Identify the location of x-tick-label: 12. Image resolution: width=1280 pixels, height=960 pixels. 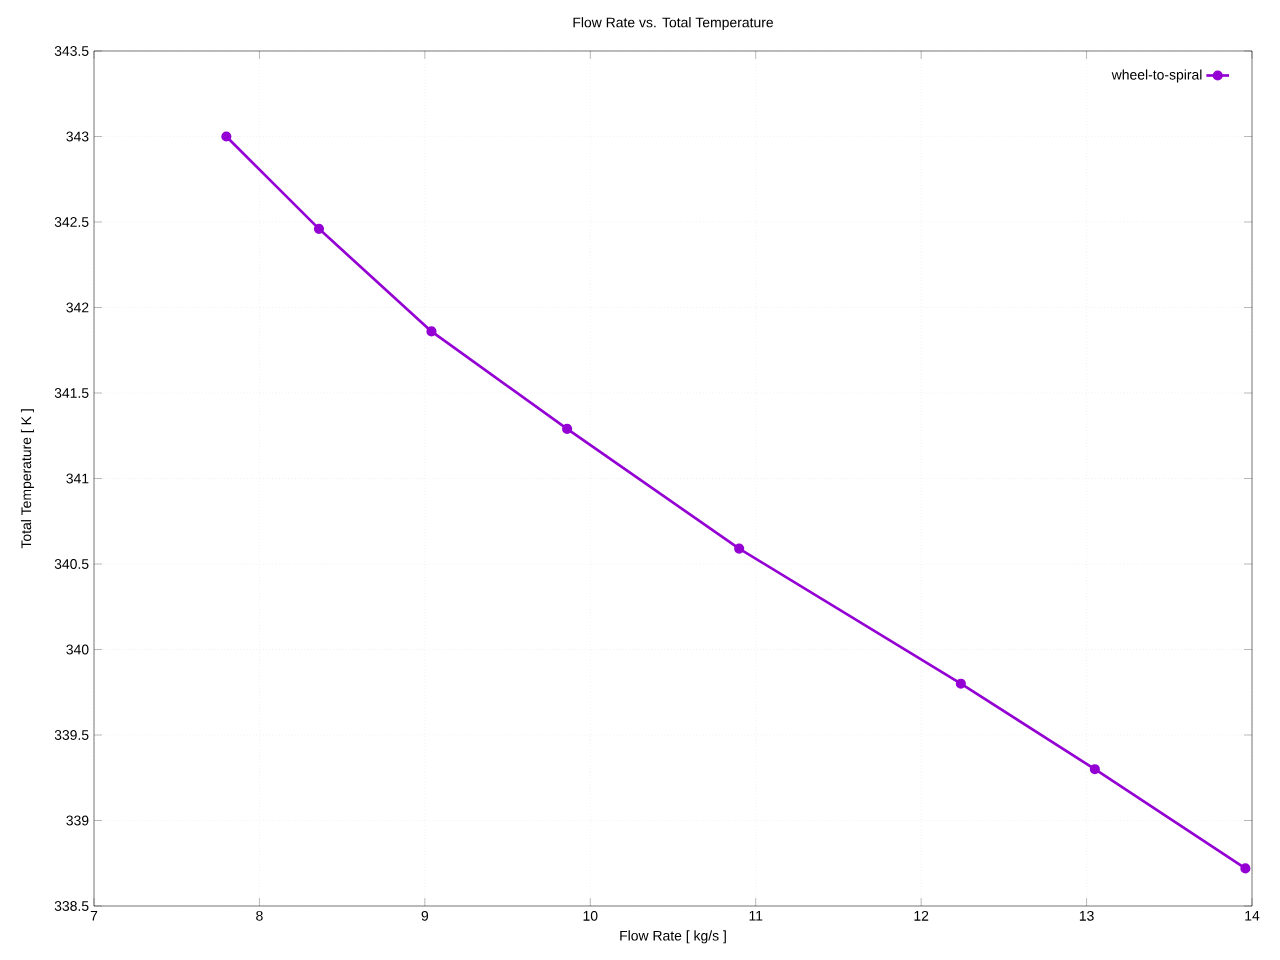
(921, 915).